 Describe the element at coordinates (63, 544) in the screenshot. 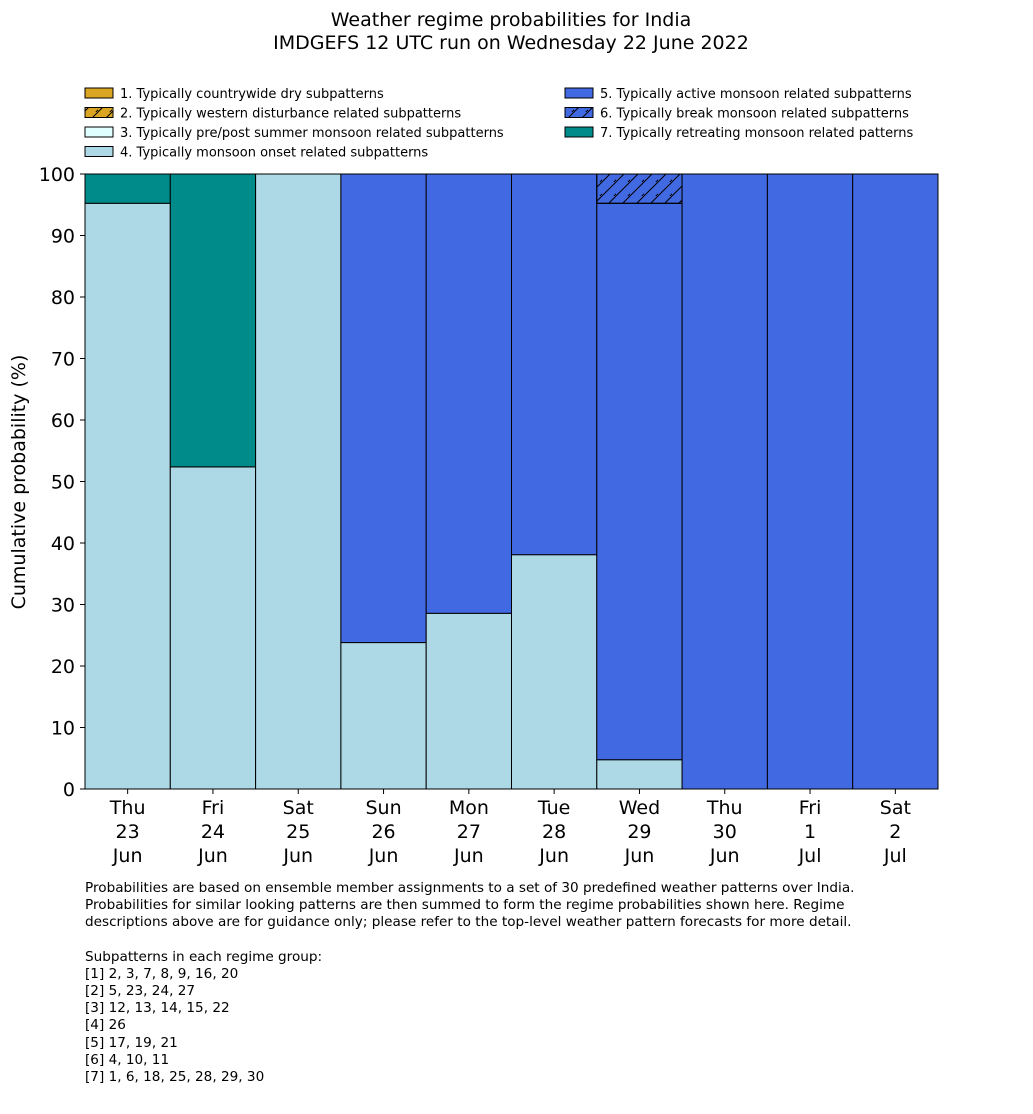

I see `y-tick-label: 40` at that location.